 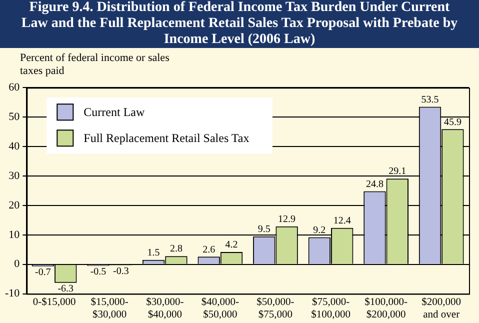 What do you see at coordinates (98, 272) in the screenshot?
I see `data-label: -0.5` at bounding box center [98, 272].